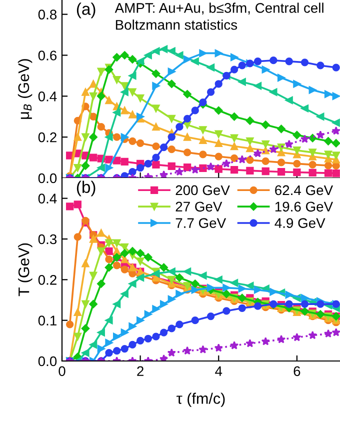  I want to click on x-tick-label: 4, so click(218, 371).